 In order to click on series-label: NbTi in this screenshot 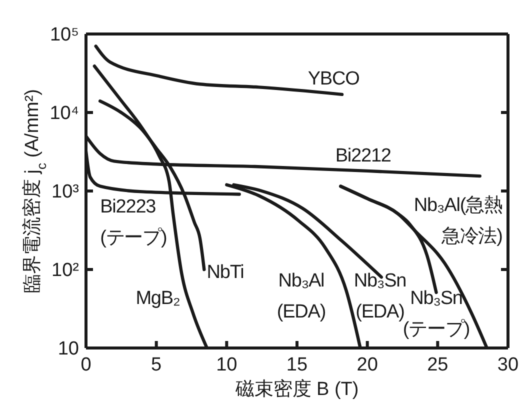, I will do `click(225, 271)`.